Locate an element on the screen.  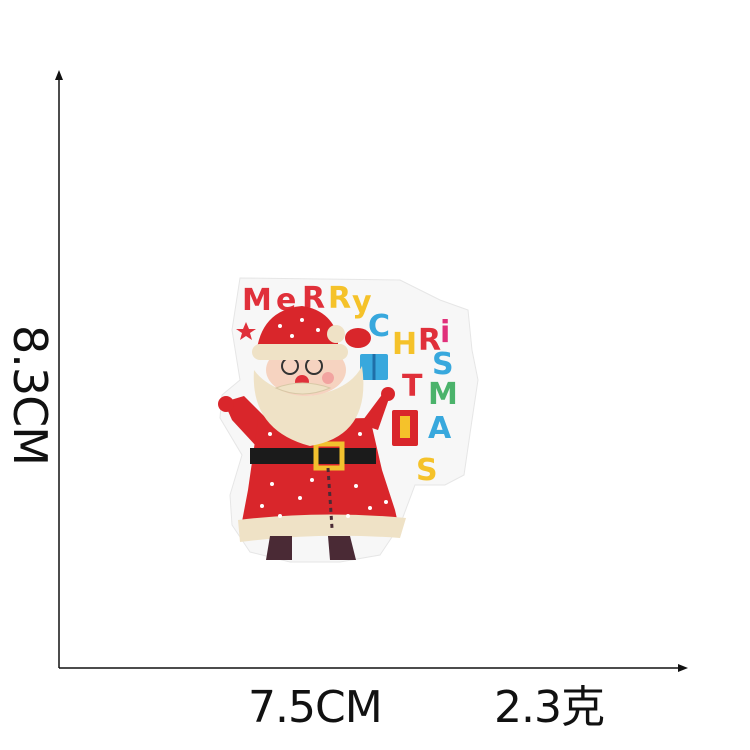
red-gift-ribbon is located at coordinates (405, 427).